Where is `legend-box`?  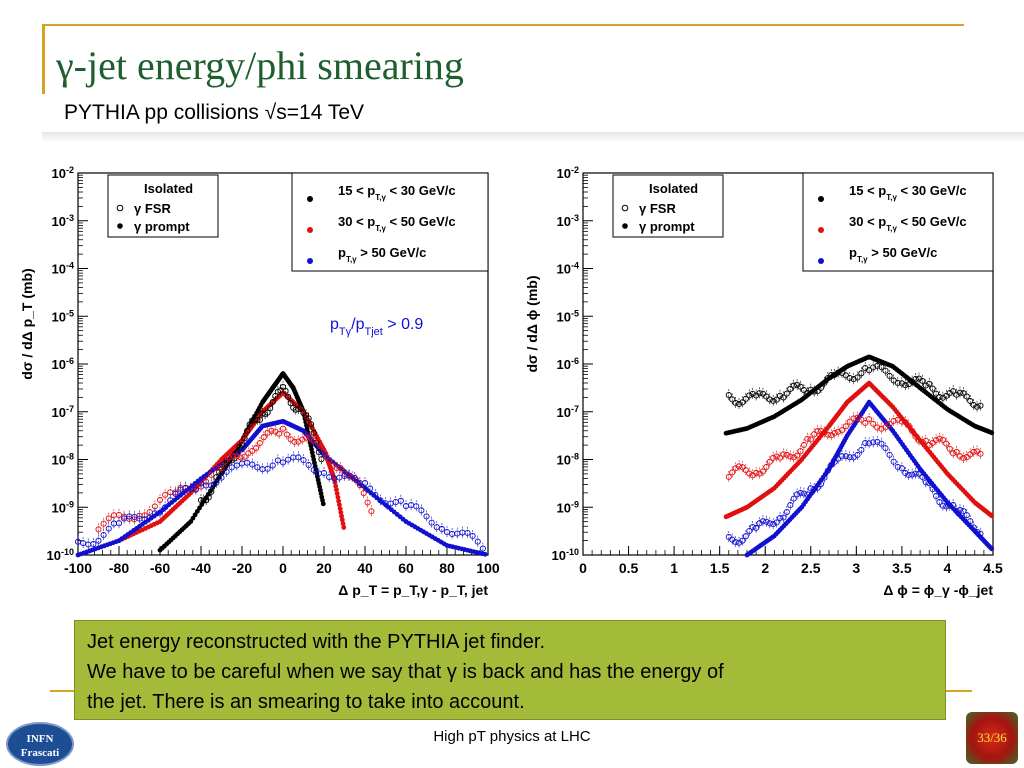 legend-box is located at coordinates (390, 222).